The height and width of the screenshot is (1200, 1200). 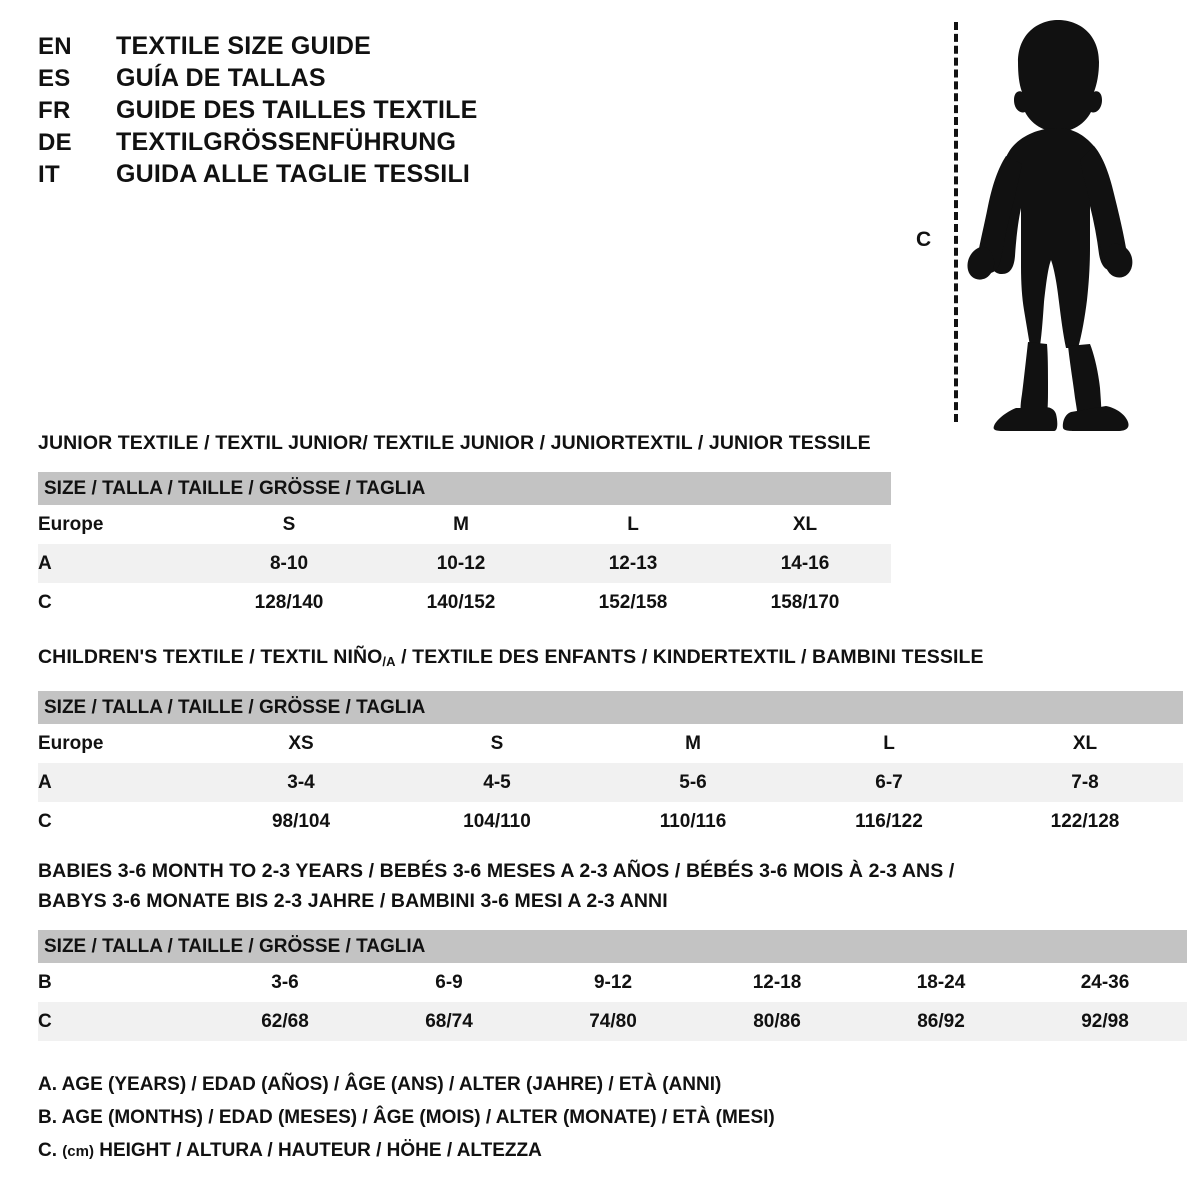 I want to click on table-row: B 3-6 6-9 9-12 12-18 18-24 24-36, so click(x=612, y=982).